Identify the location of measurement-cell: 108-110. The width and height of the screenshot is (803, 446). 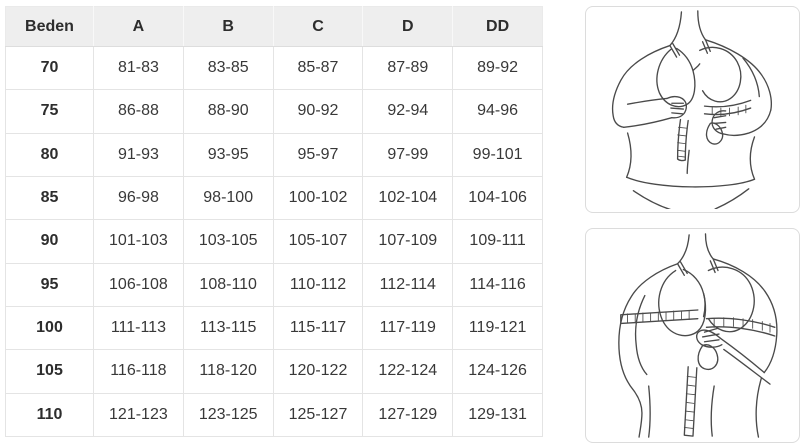
(228, 284).